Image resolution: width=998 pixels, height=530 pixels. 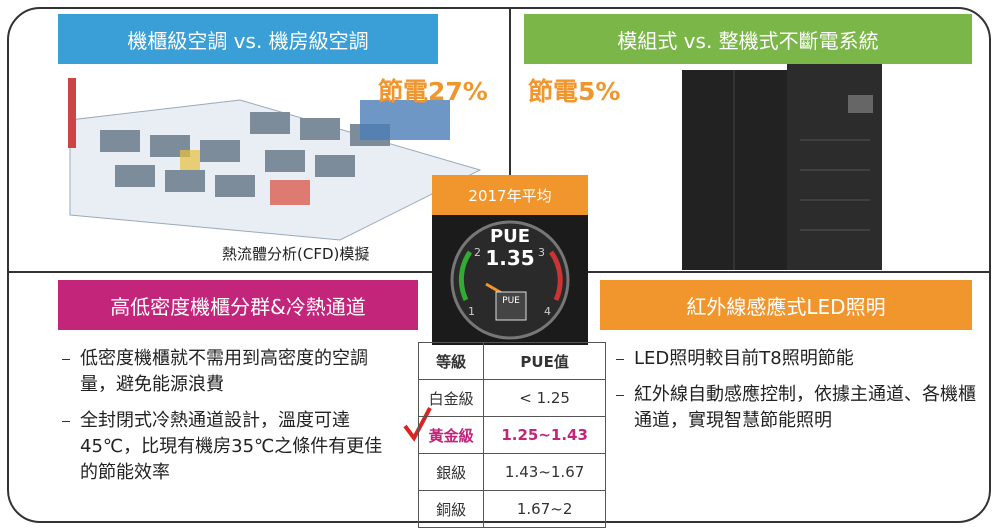 What do you see at coordinates (786, 305) in the screenshot?
I see `header: 紅外線感應式LED照明` at bounding box center [786, 305].